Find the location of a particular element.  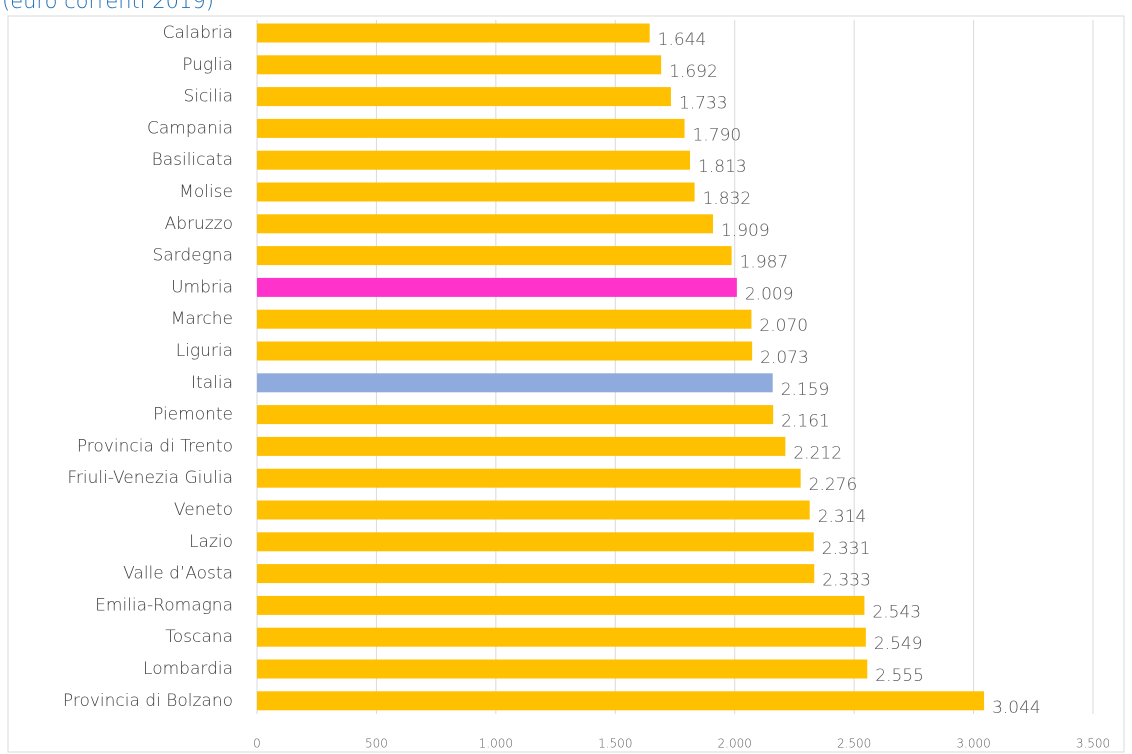

y-tick-label: Italia is located at coordinates (212, 383).